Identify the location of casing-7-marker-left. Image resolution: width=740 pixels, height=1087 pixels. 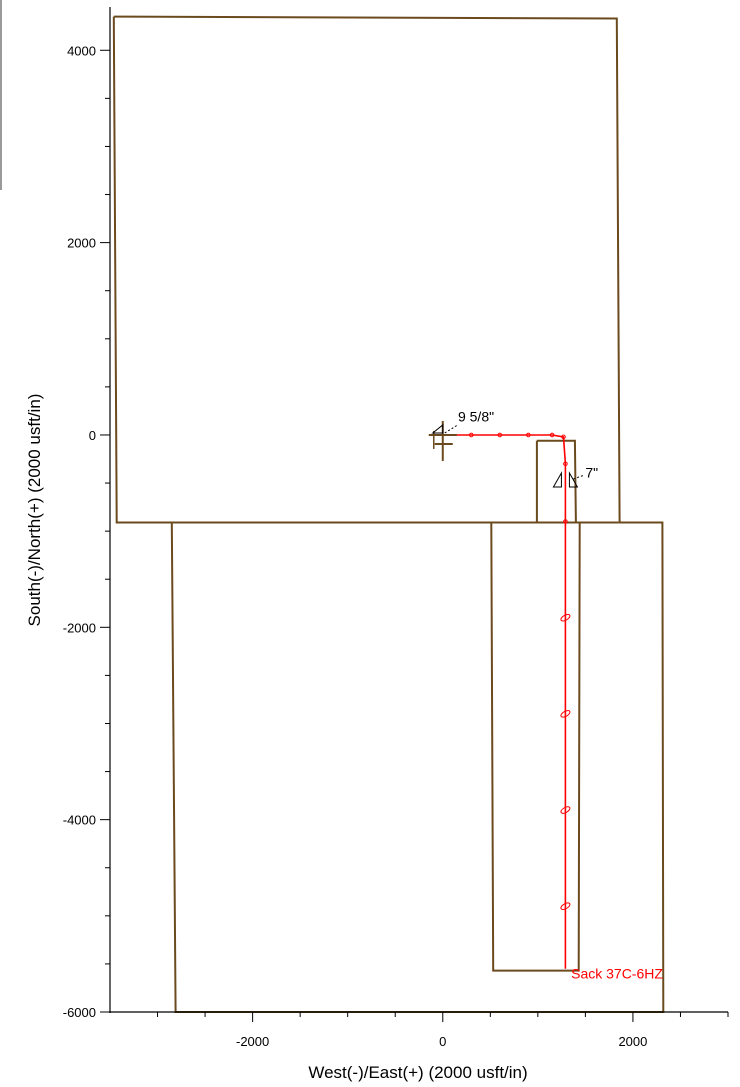
(557, 479).